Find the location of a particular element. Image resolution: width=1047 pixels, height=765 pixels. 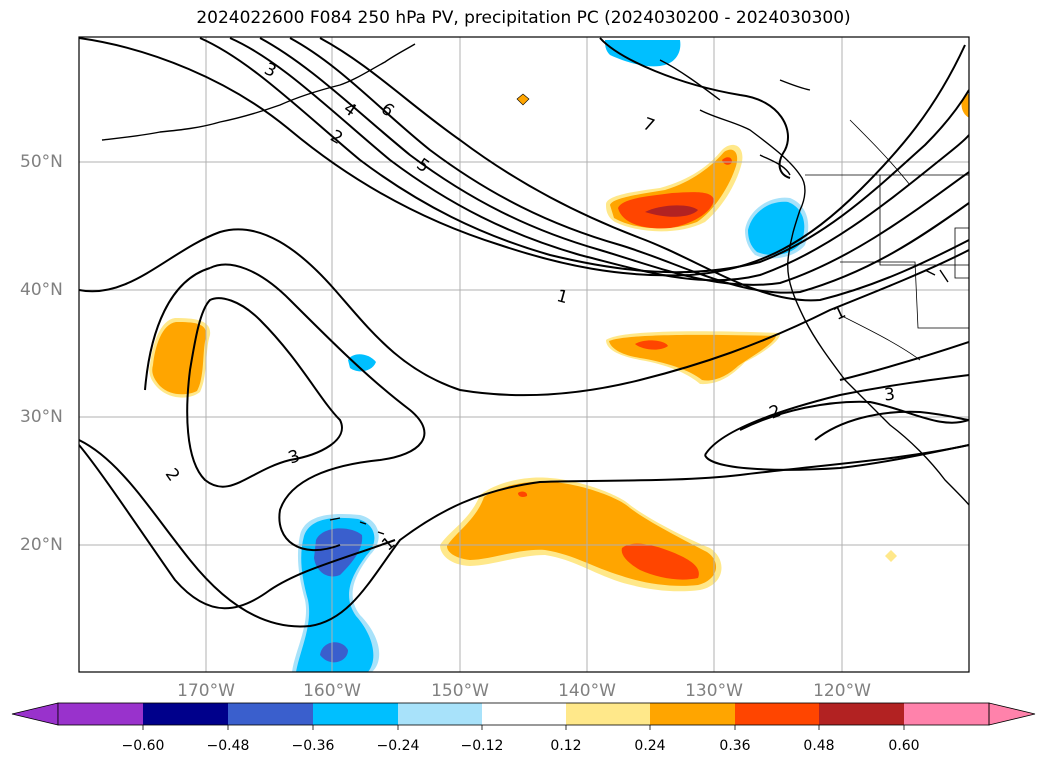

lon-label: 150°W is located at coordinates (460, 691).